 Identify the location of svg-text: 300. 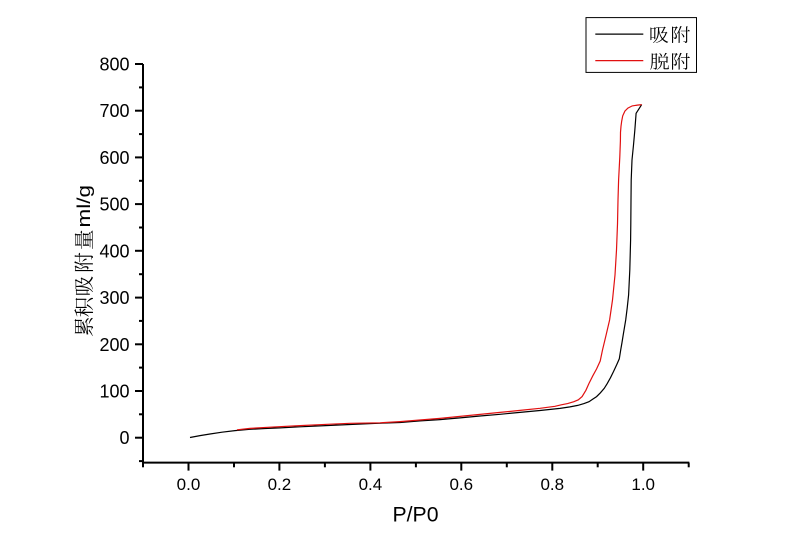
(114, 298).